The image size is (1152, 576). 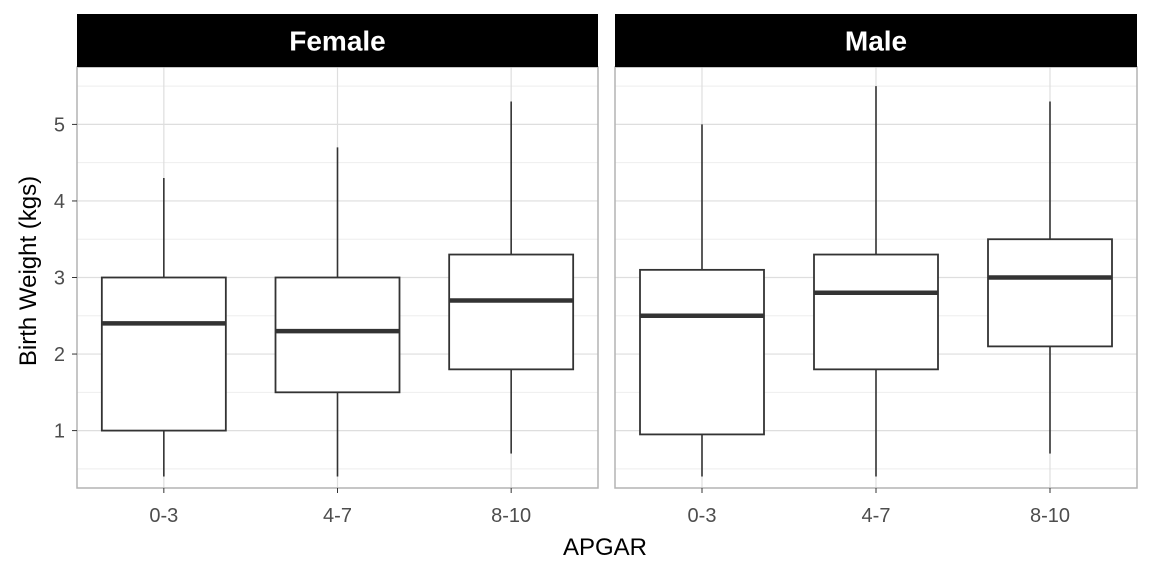 I want to click on facet-strip-label: Male, so click(x=876, y=41).